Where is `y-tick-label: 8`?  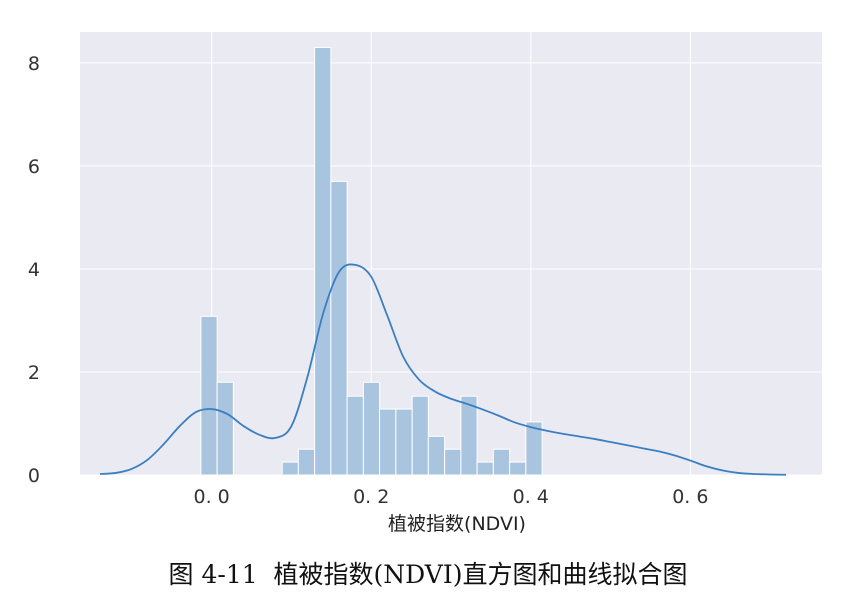 y-tick-label: 8 is located at coordinates (34, 64).